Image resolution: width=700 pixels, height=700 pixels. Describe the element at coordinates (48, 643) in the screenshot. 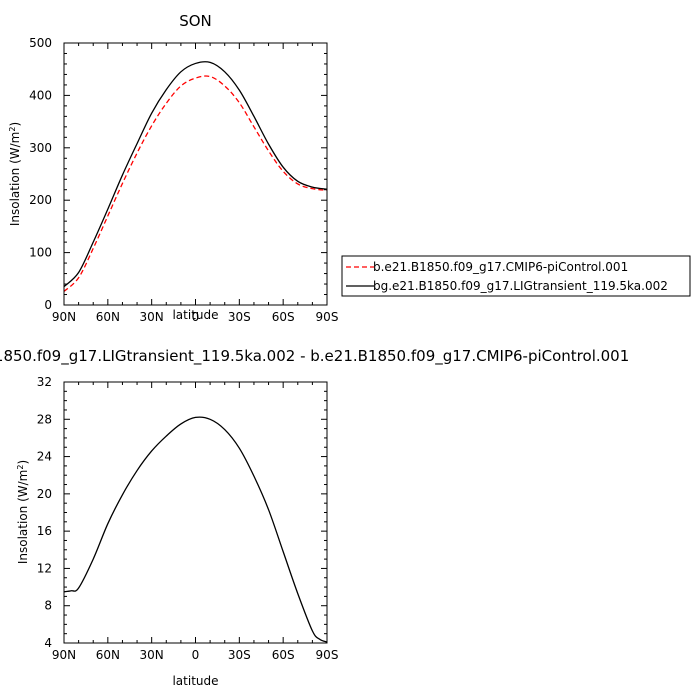

I see `bottom-y-tick-label: 4` at that location.